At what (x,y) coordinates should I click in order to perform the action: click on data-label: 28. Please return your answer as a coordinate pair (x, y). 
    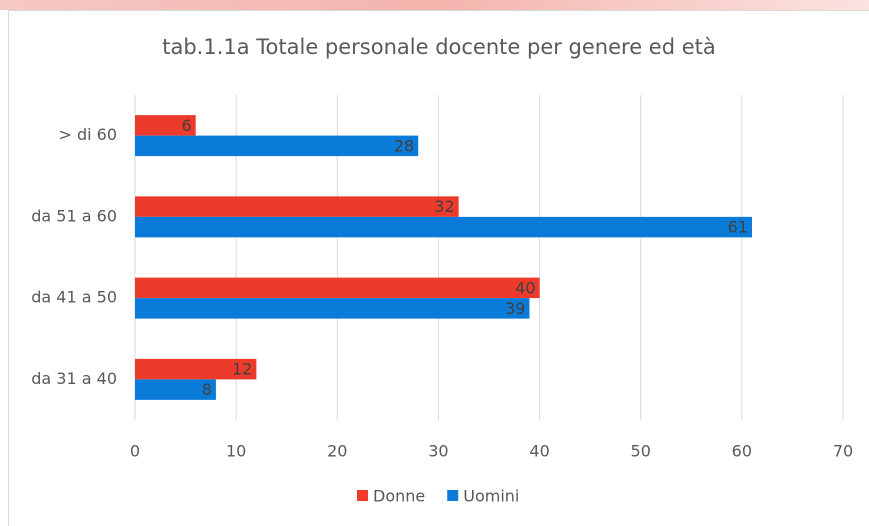
    Looking at the image, I should click on (404, 145).